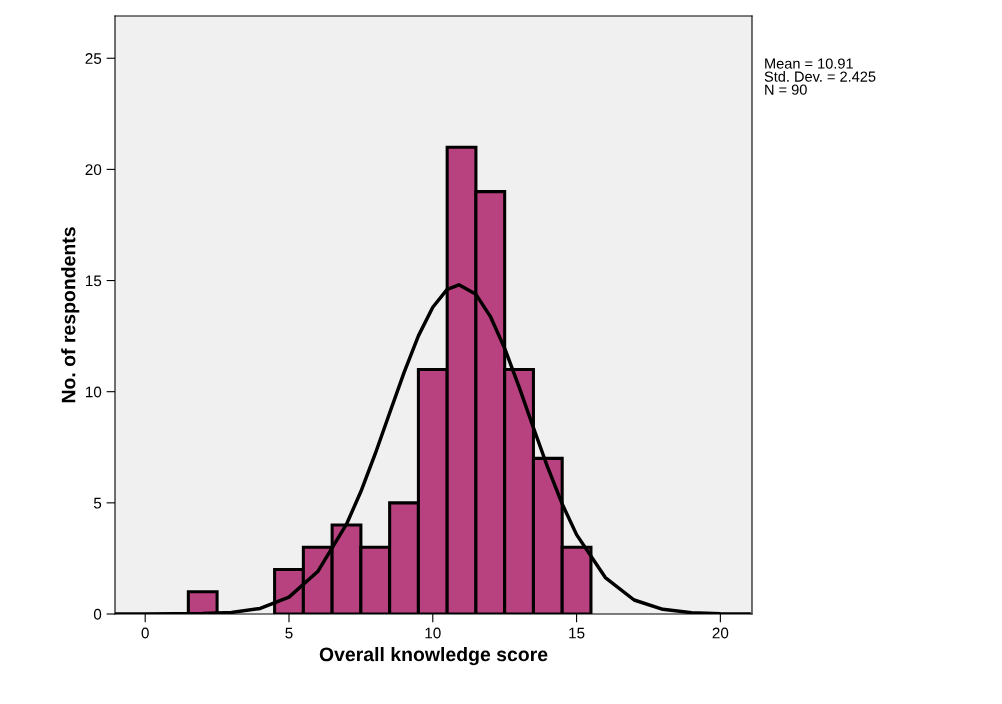 This screenshot has width=1002, height=704. Describe the element at coordinates (97, 614) in the screenshot. I see `y-tick-label: 0` at that location.